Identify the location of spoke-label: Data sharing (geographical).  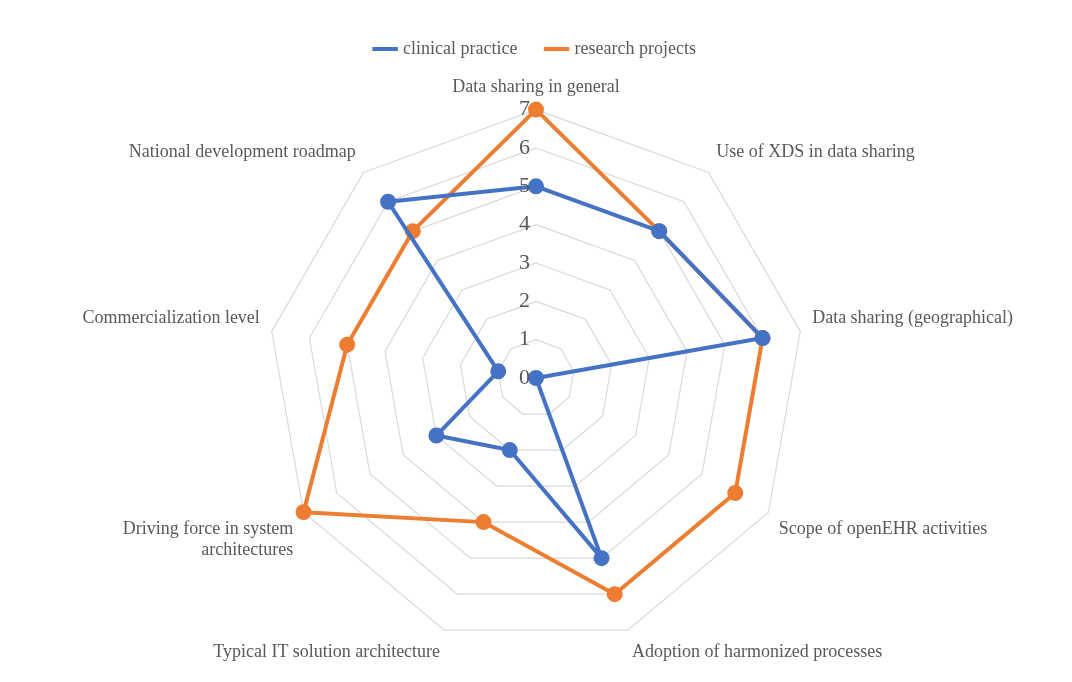
(913, 318).